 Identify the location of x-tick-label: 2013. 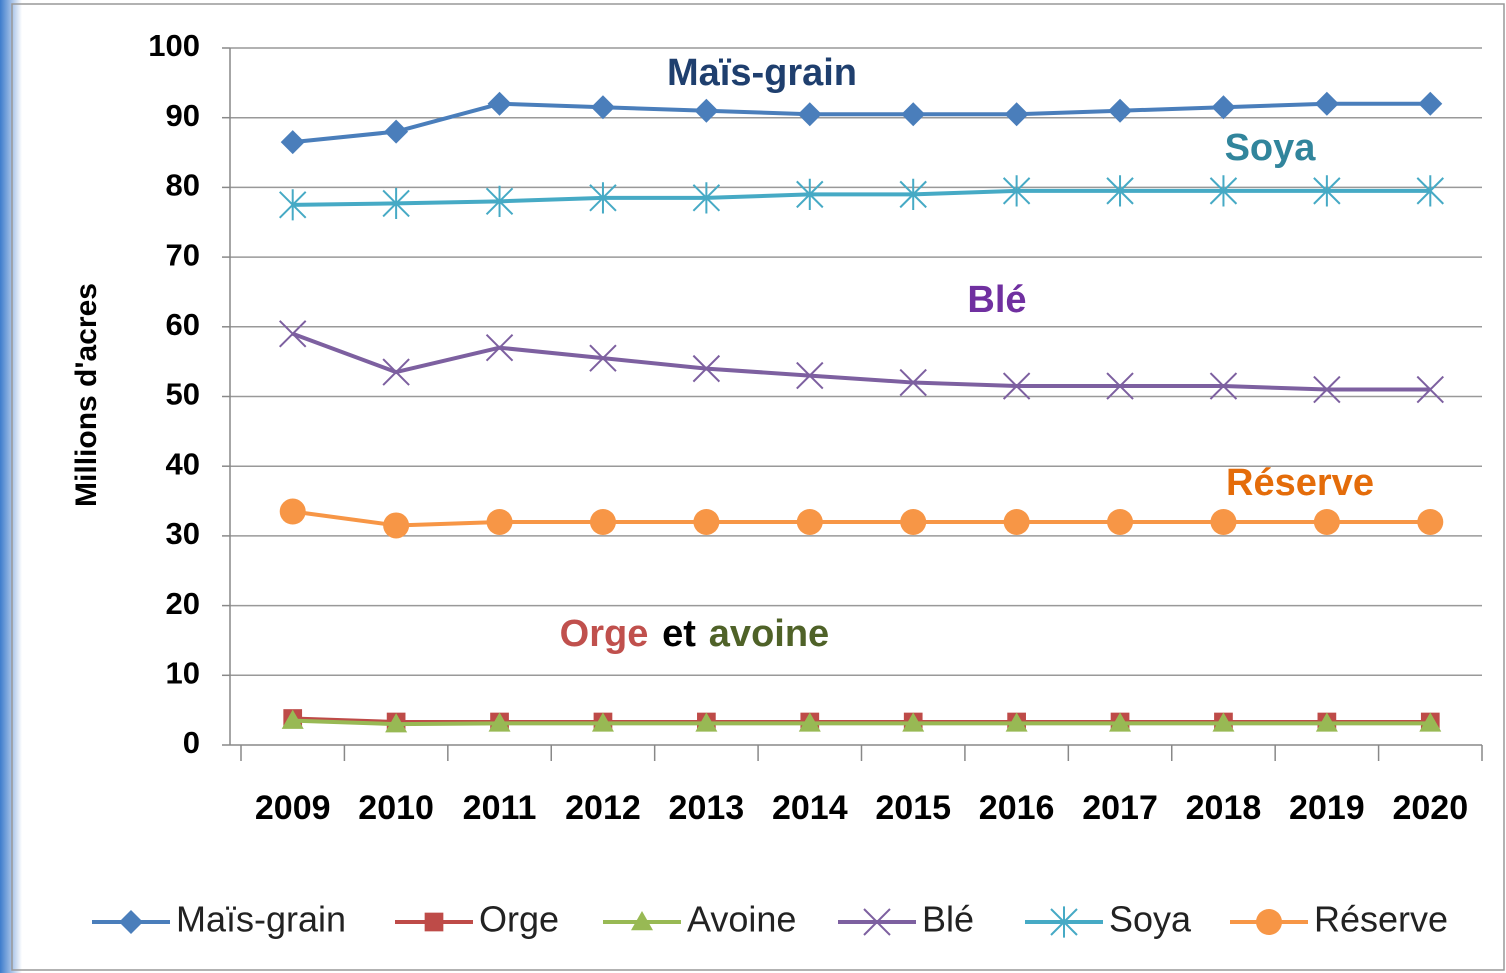
(707, 808).